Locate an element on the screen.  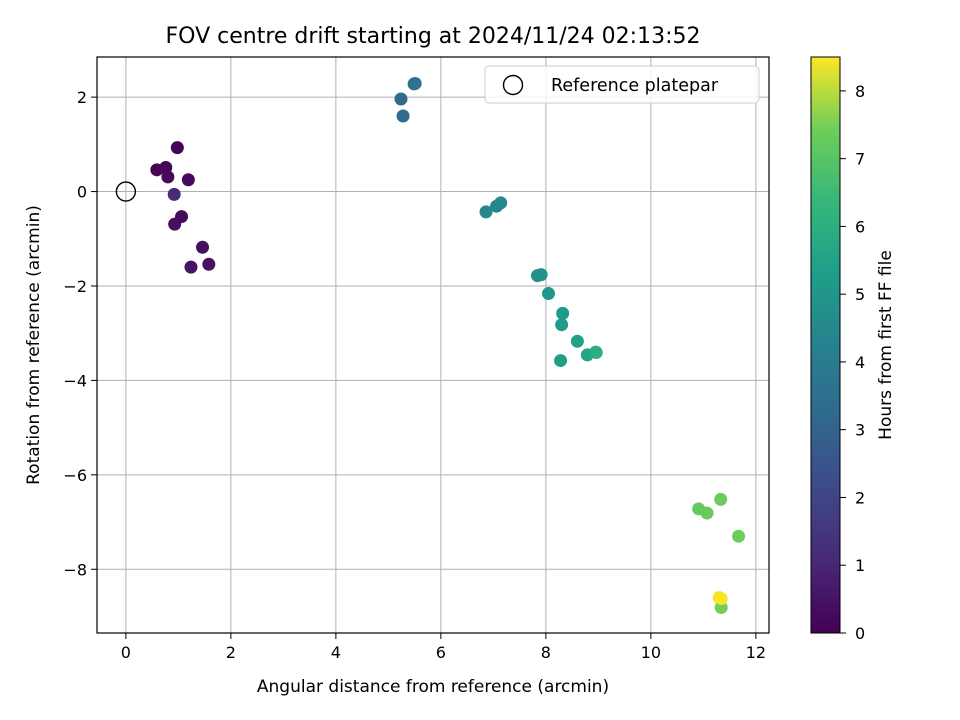
reference-point is located at coordinates (126, 191).